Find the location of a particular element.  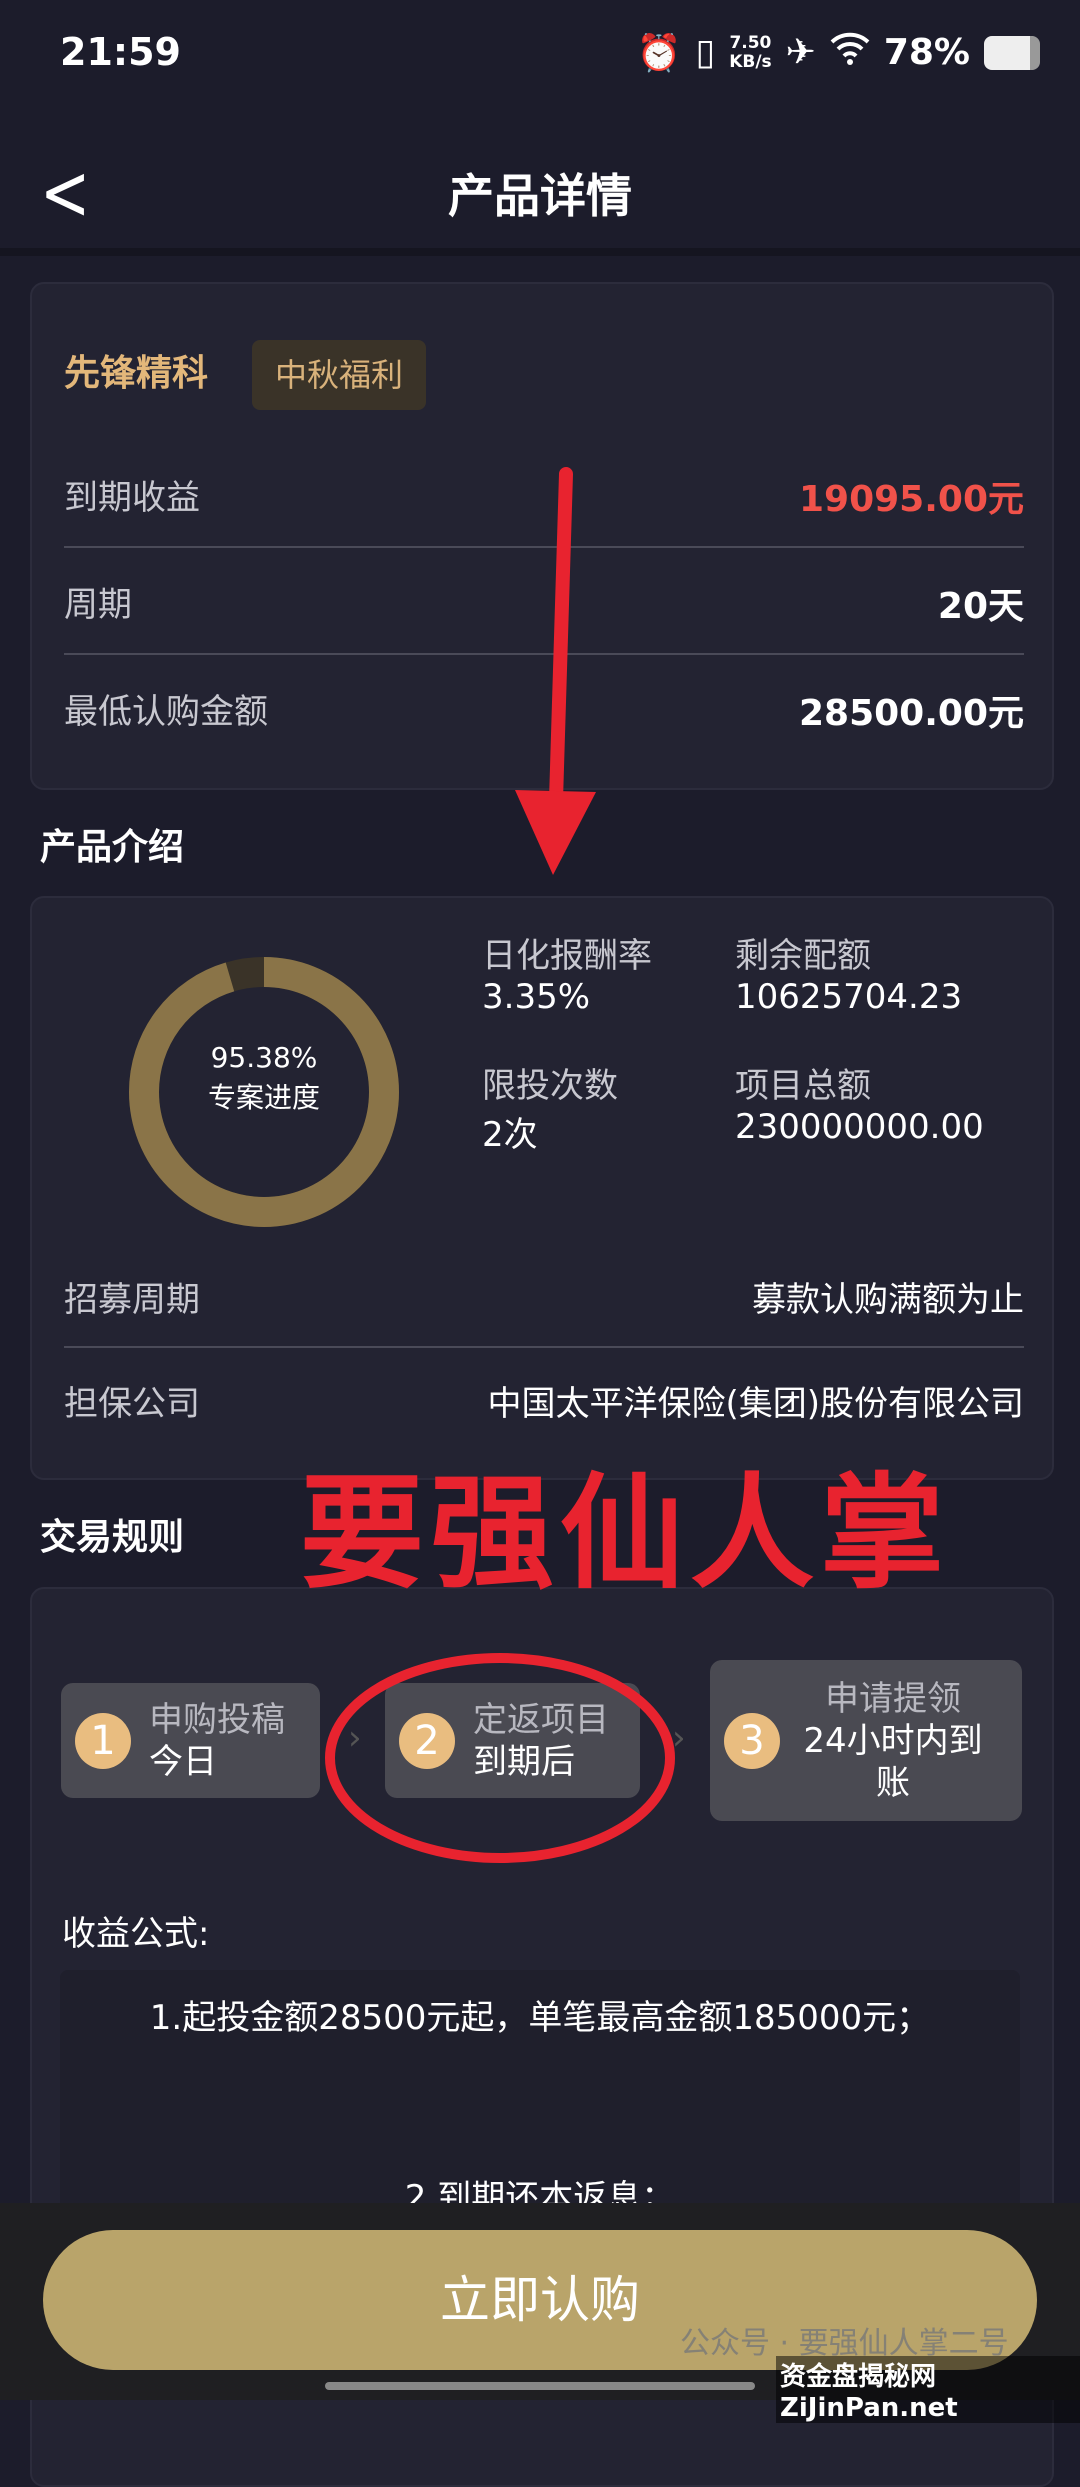

site-watermark: 资金盘揭秘网 ZiJinPan.net is located at coordinates (928, 2389).